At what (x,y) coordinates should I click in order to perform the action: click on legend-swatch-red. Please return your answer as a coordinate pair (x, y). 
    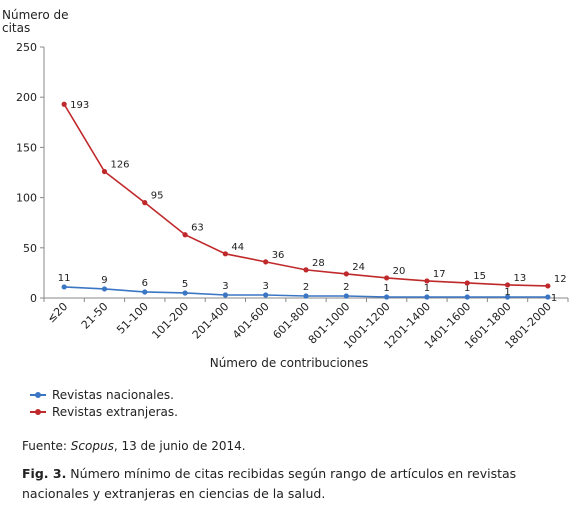
    Looking at the image, I should click on (38, 412).